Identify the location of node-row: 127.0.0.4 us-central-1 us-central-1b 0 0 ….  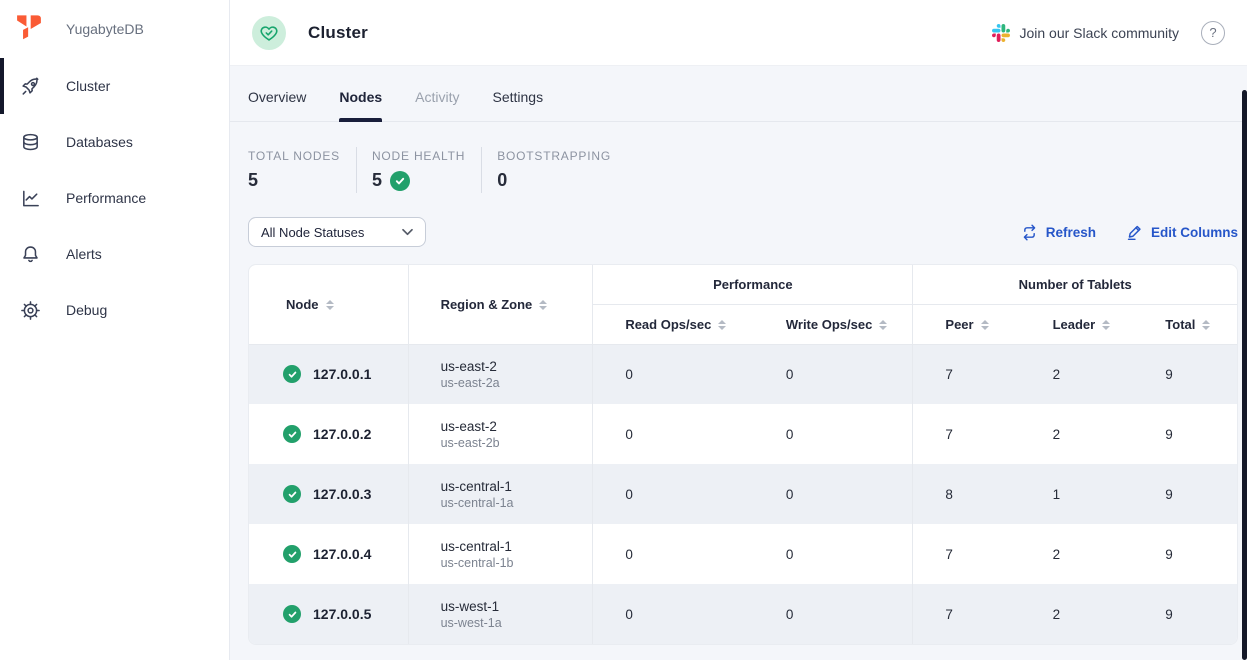
(743, 554).